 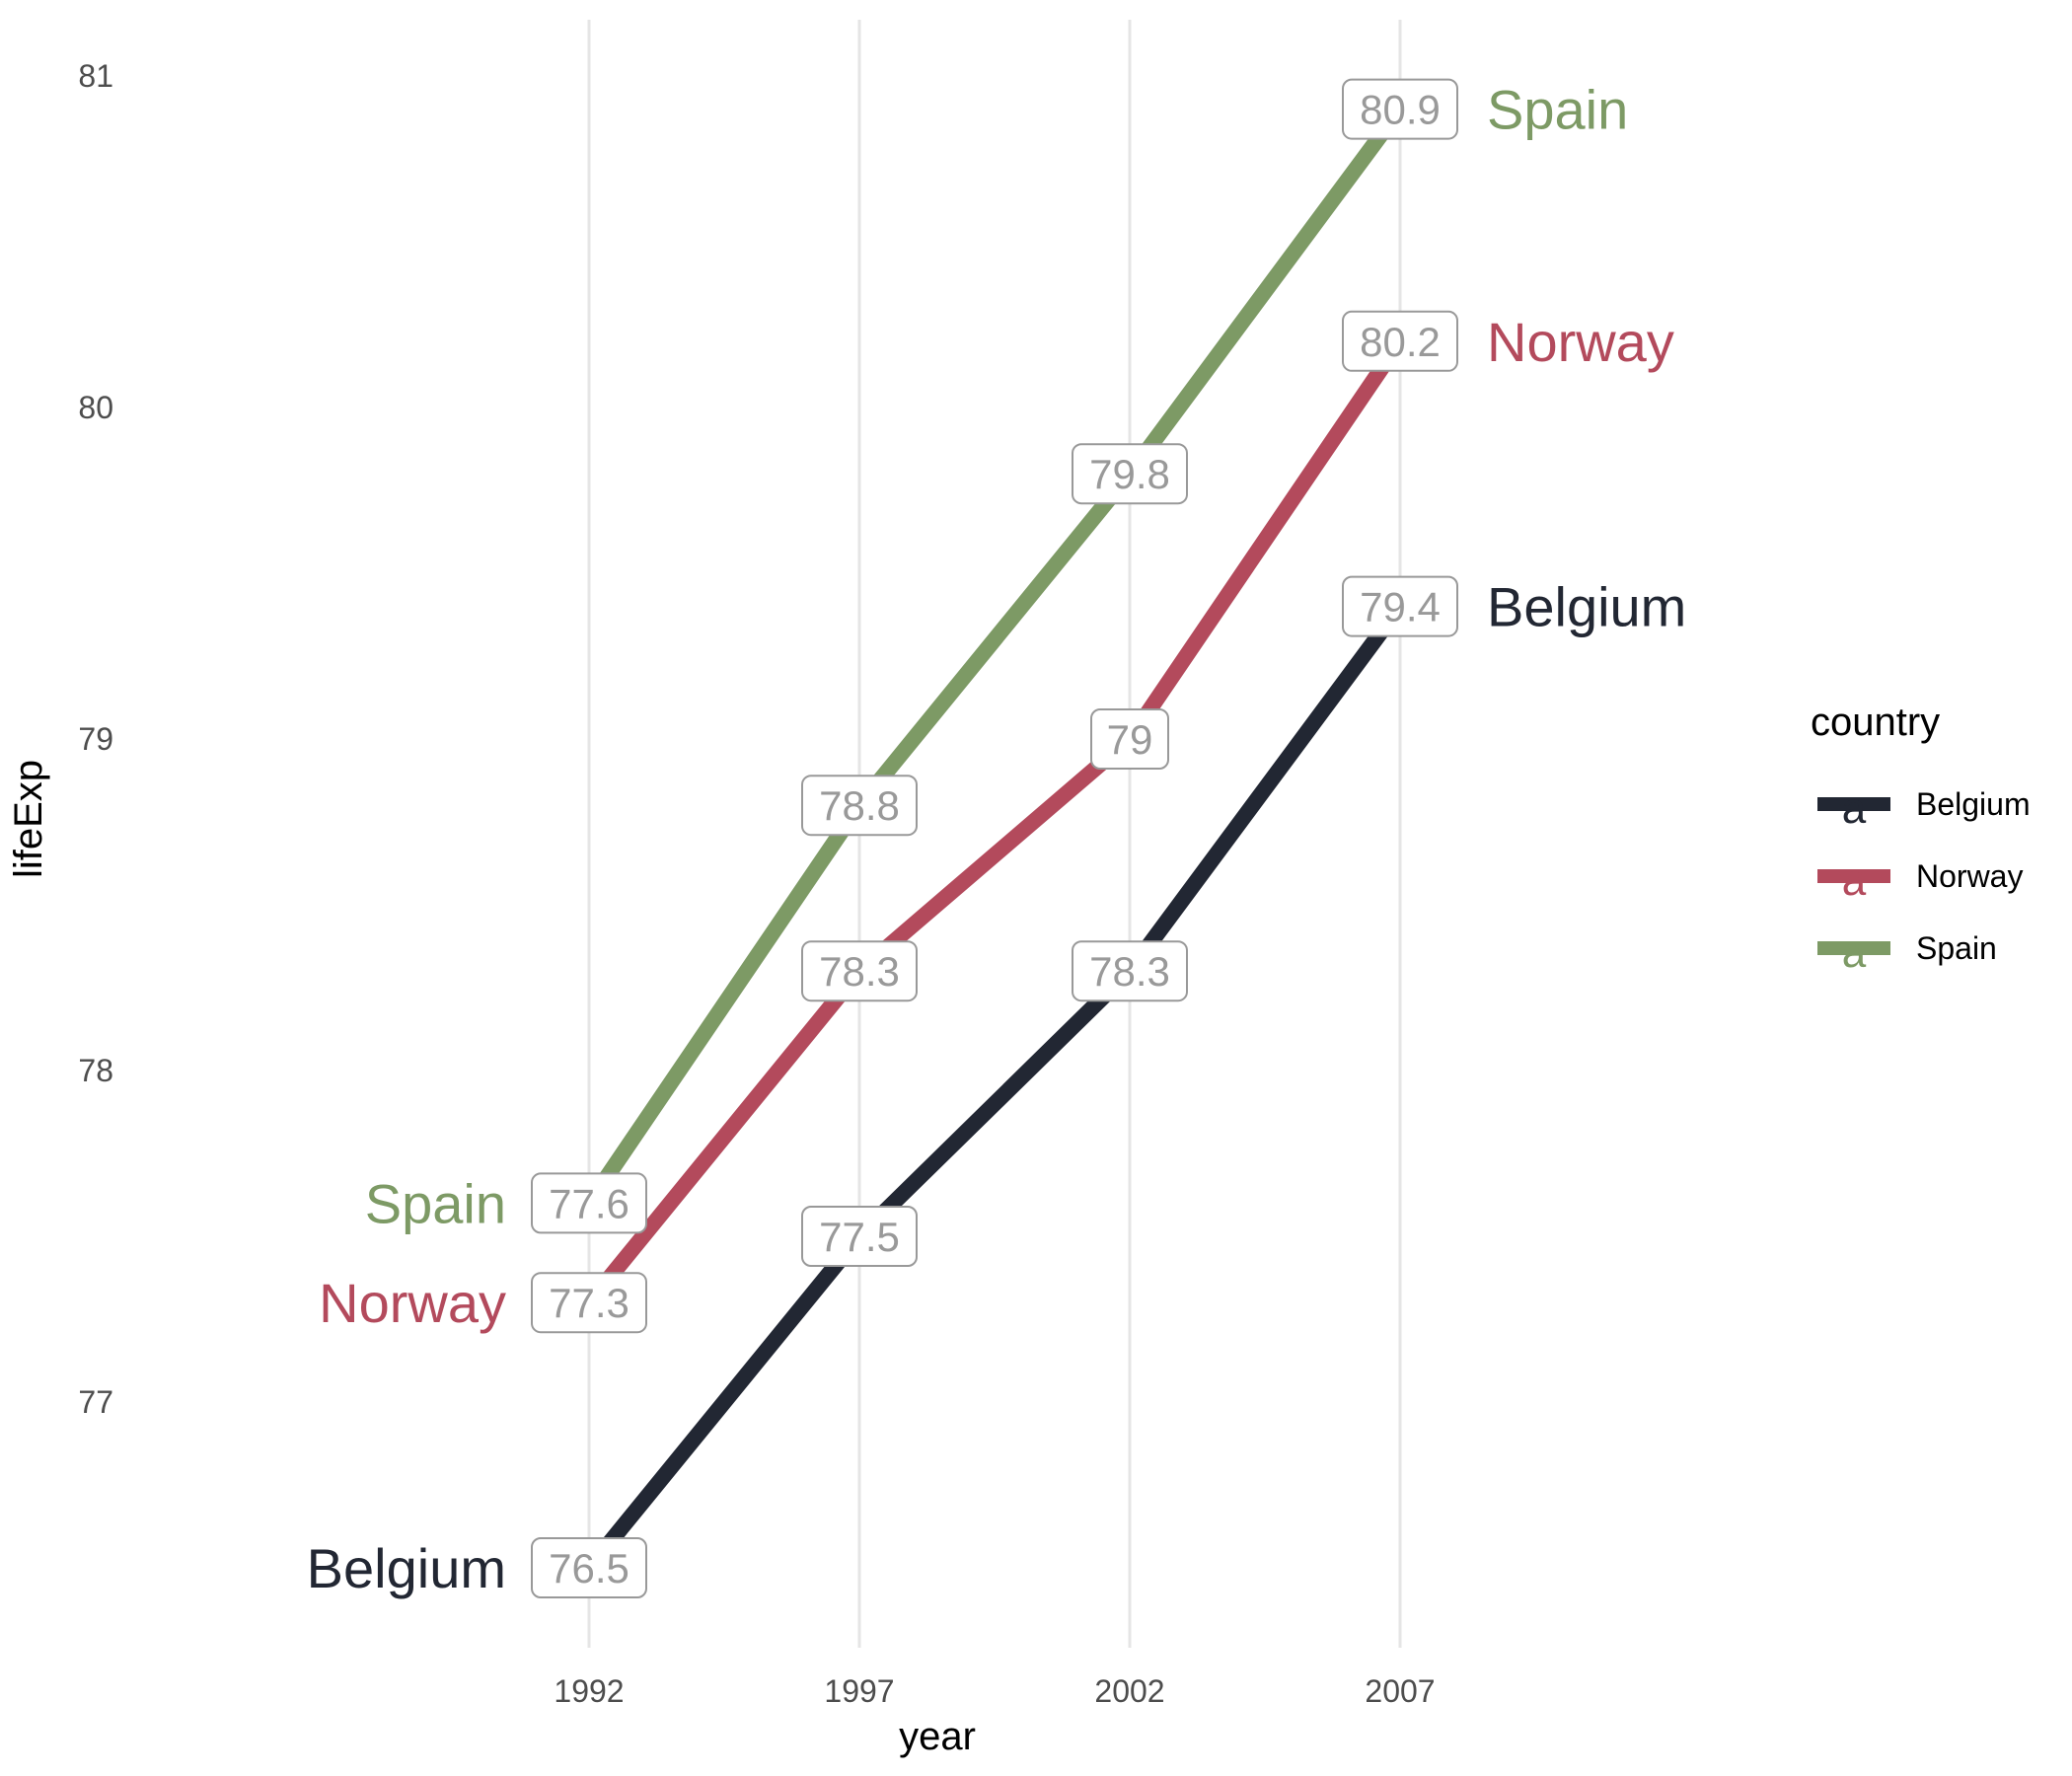 I want to click on right-label-belgium: Belgium, so click(x=1587, y=607).